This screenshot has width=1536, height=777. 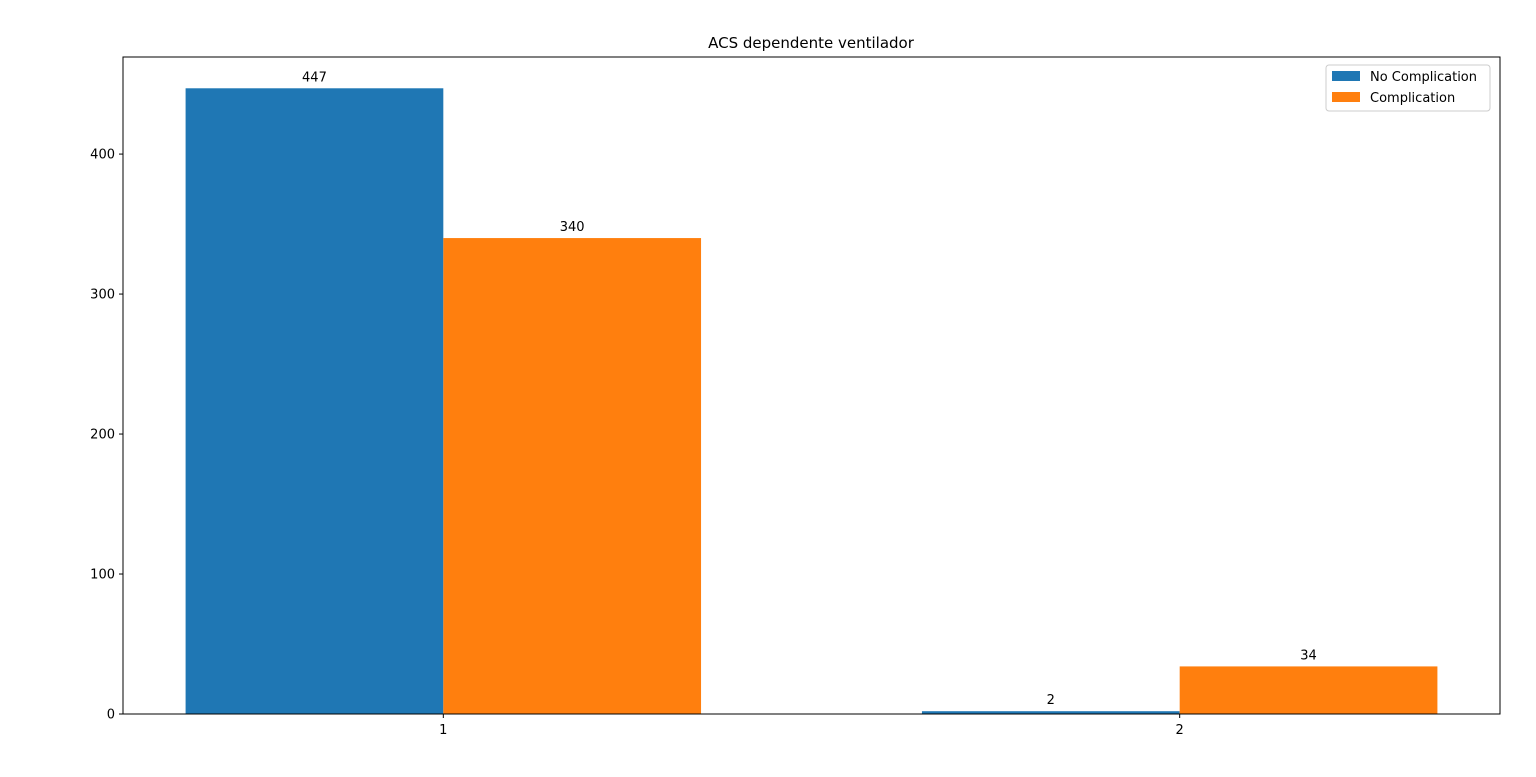 I want to click on chart-title: ACS dependente ventilador, so click(x=811, y=43).